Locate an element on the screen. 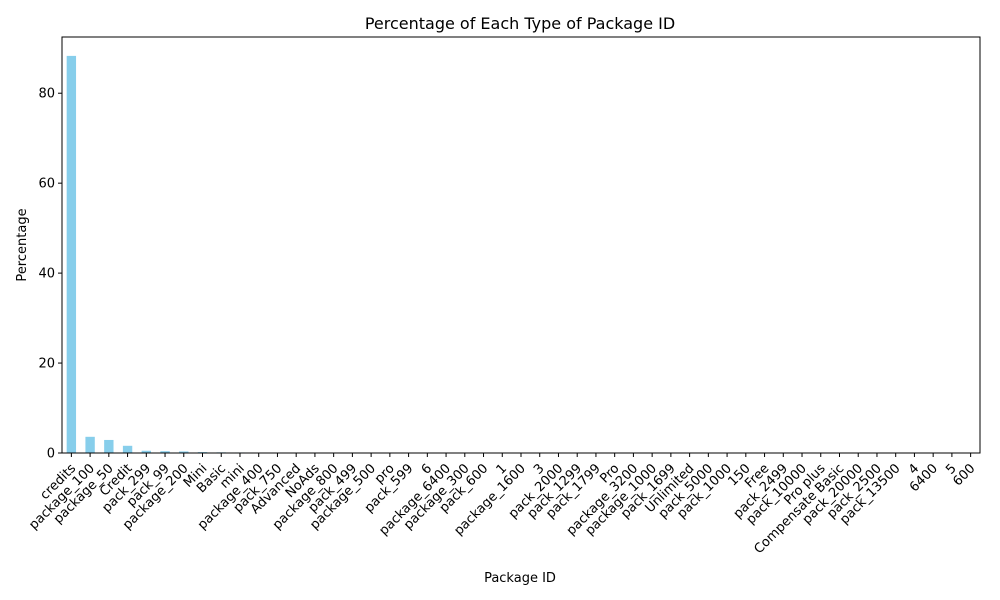 This screenshot has width=1000, height=600. y-tick-label: 60 is located at coordinates (46, 184).